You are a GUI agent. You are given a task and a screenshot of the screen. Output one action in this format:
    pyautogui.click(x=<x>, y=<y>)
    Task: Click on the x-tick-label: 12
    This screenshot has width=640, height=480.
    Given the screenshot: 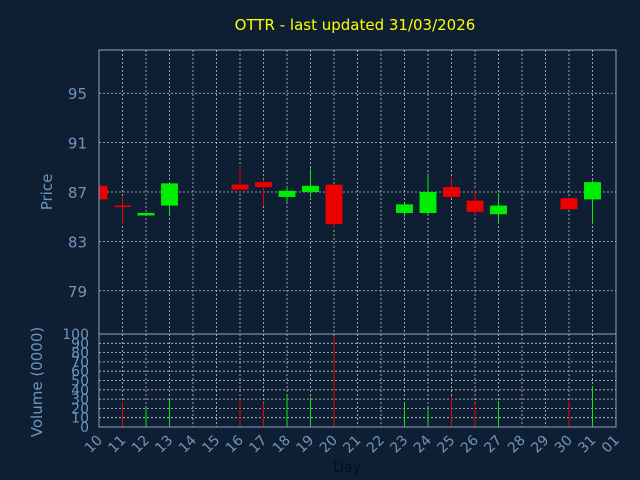 What is the action you would take?
    pyautogui.click(x=141, y=445)
    